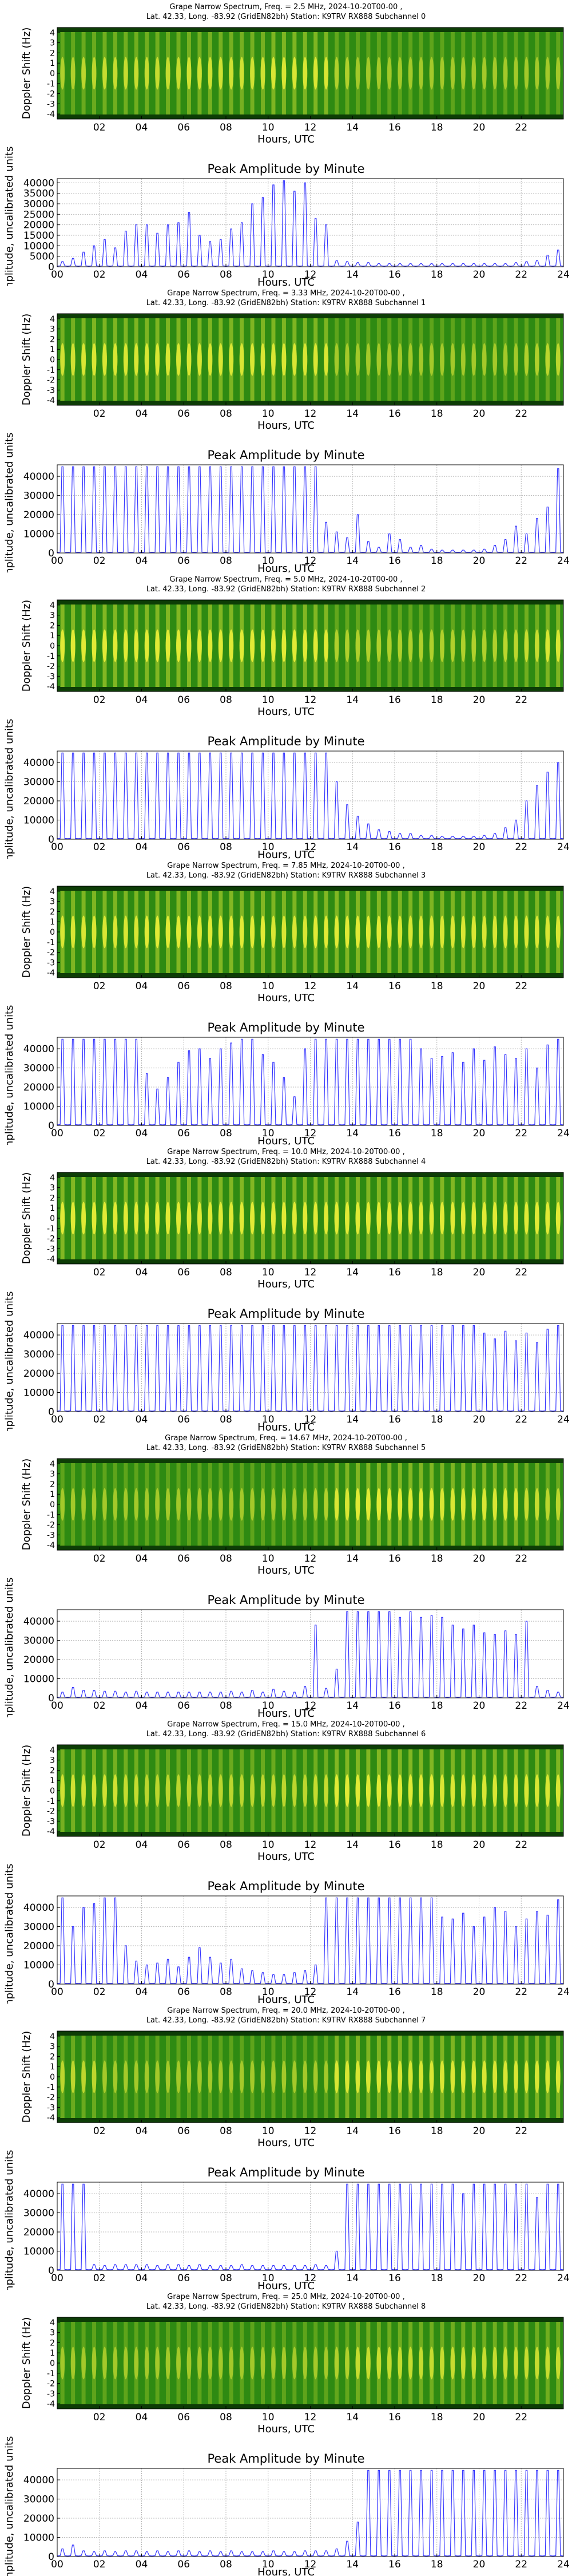 Image resolution: width=572 pixels, height=2576 pixels. I want to click on amplitude-xtick-label: 24, so click(563, 1419).